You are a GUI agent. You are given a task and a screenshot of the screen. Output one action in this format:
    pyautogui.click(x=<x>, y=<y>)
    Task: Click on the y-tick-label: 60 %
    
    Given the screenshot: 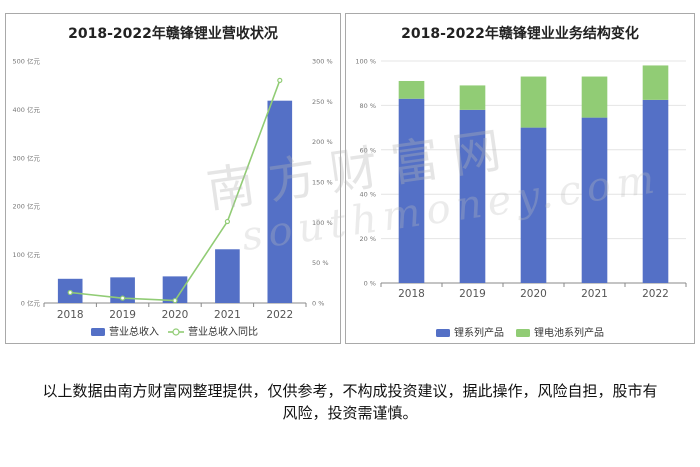 What is the action you would take?
    pyautogui.click(x=367, y=150)
    